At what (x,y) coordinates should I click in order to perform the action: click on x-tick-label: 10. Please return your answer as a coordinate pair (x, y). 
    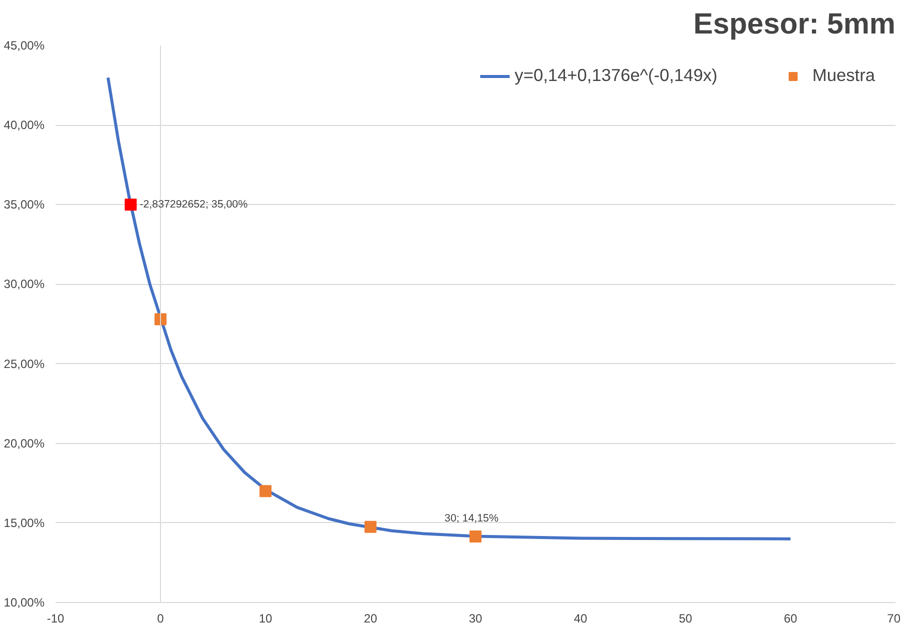
    Looking at the image, I should click on (265, 619).